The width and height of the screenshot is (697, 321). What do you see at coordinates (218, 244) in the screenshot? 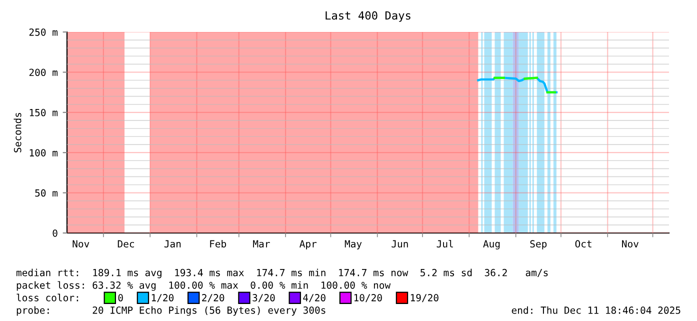
I see `x-tick-label: Feb` at bounding box center [218, 244].